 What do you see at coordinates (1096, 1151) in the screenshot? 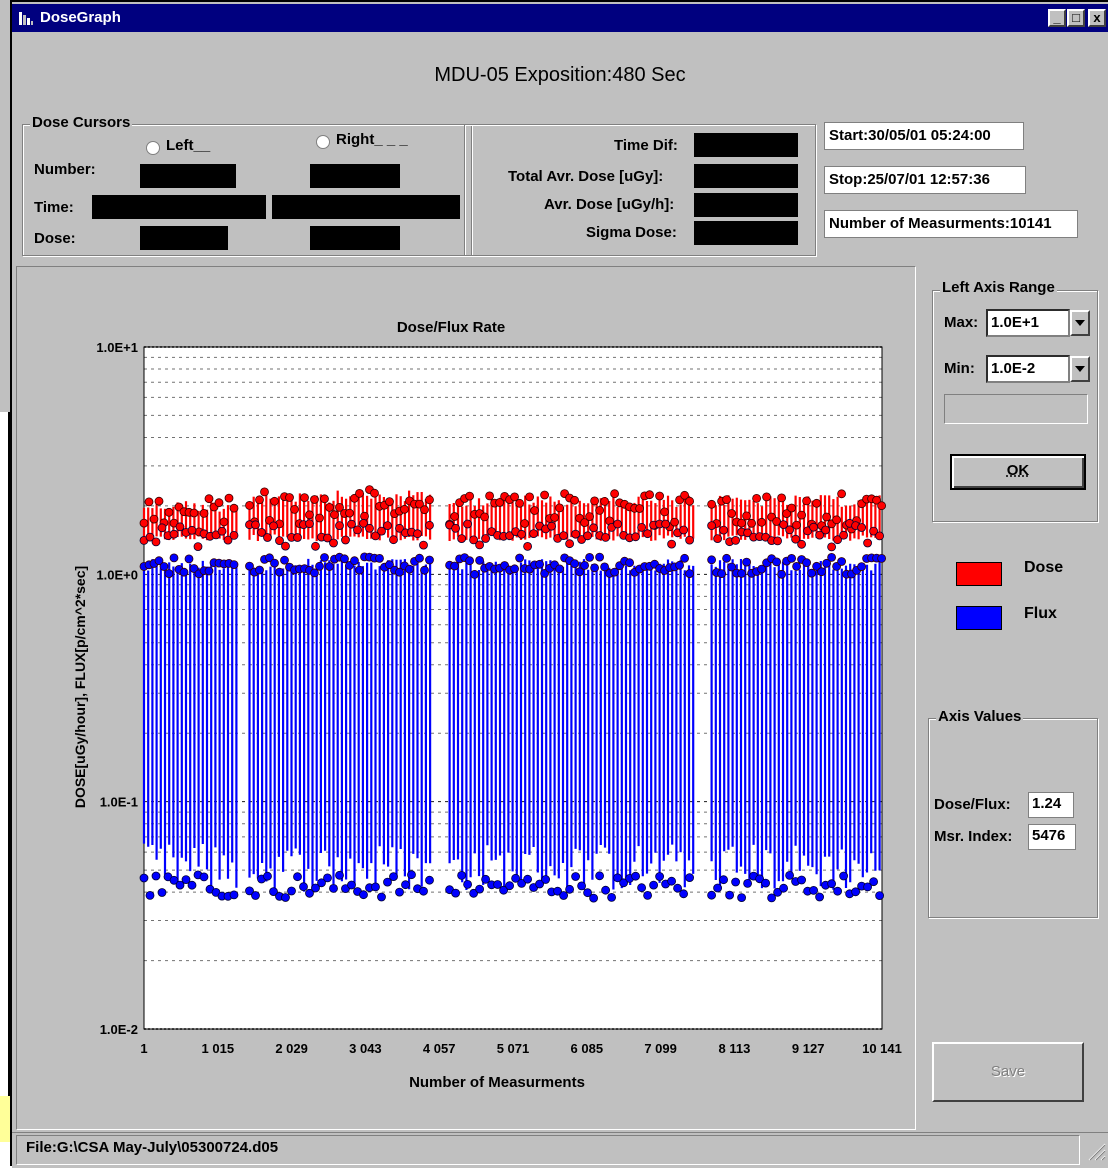
I see `resize-grip-icon` at bounding box center [1096, 1151].